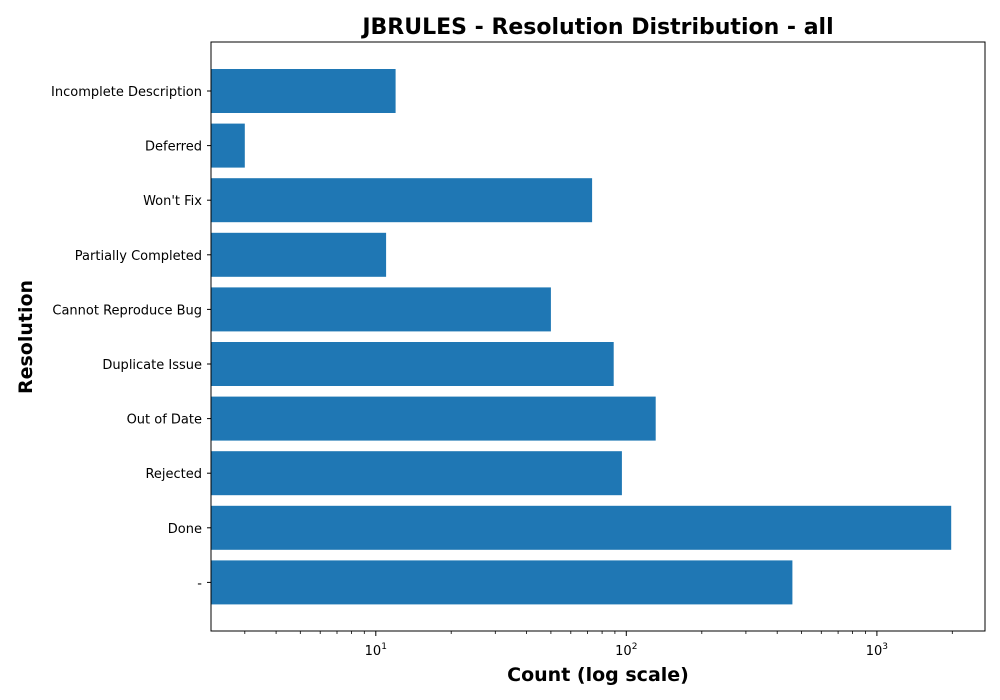 The height and width of the screenshot is (700, 1000). What do you see at coordinates (877, 650) in the screenshot?
I see `x-tick-label-1000: 10³` at bounding box center [877, 650].